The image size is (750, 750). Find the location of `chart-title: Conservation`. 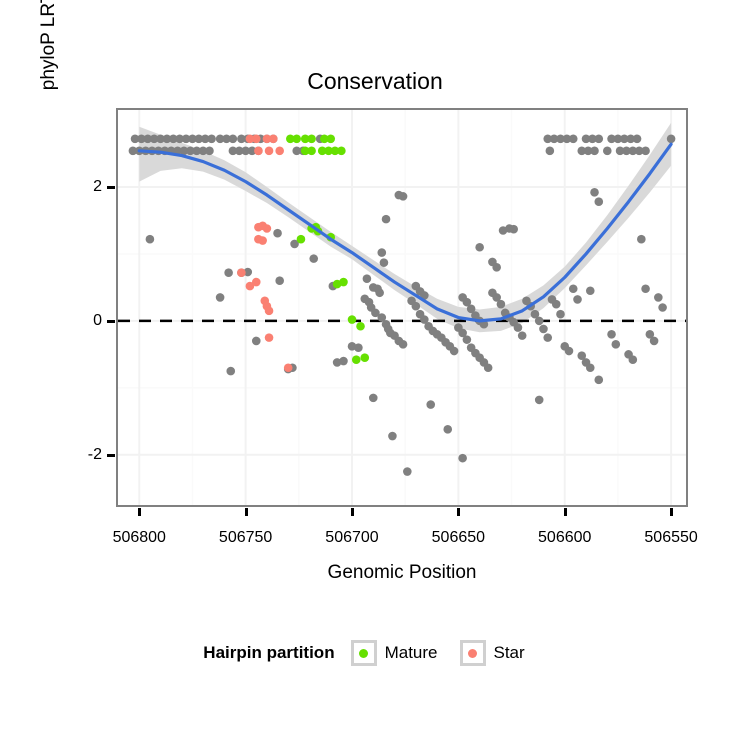

chart-title: Conservation is located at coordinates (375, 81).